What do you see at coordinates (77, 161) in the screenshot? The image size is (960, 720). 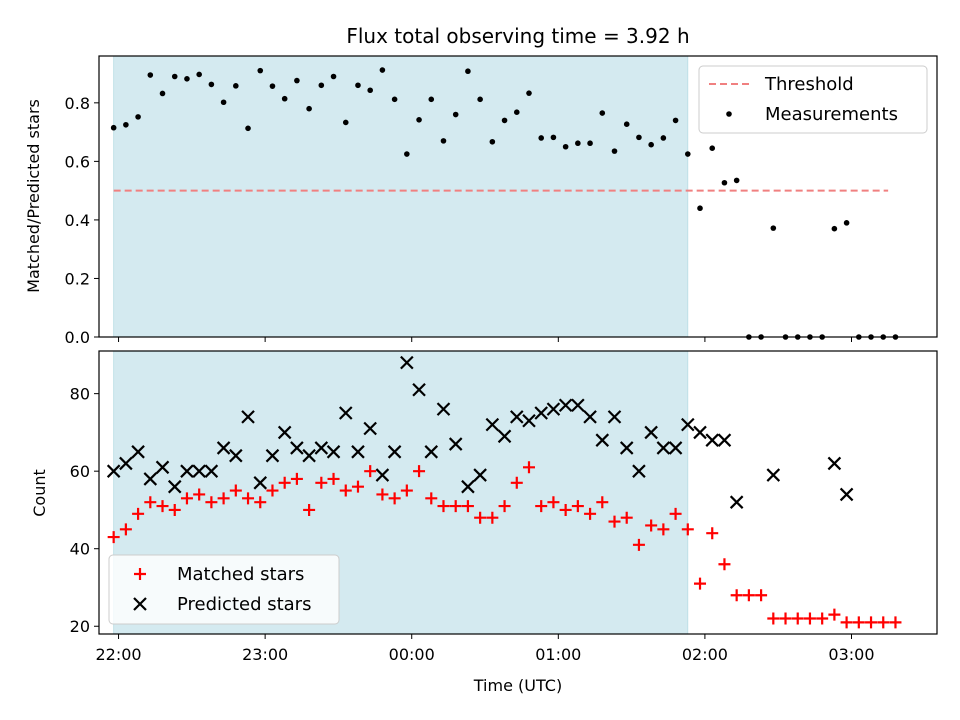 I see `y-tick-label: 0.6` at bounding box center [77, 161].